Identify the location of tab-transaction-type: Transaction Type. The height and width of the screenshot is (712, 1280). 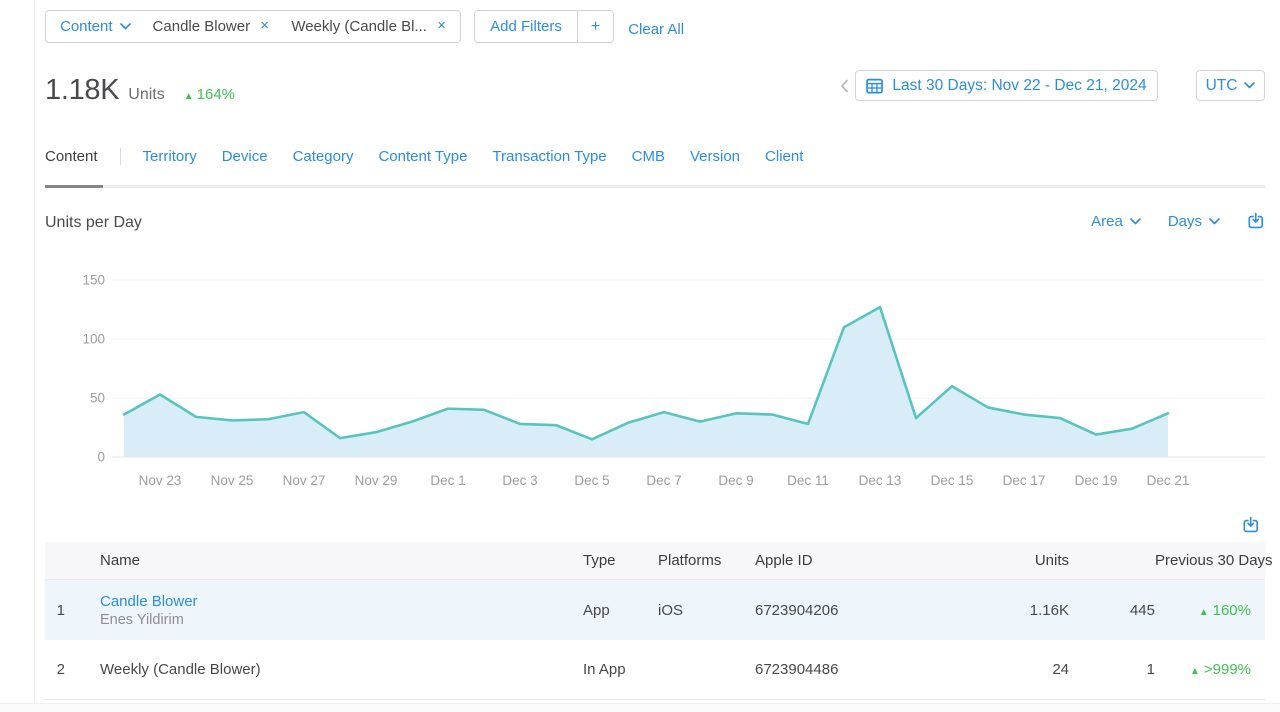
(549, 156).